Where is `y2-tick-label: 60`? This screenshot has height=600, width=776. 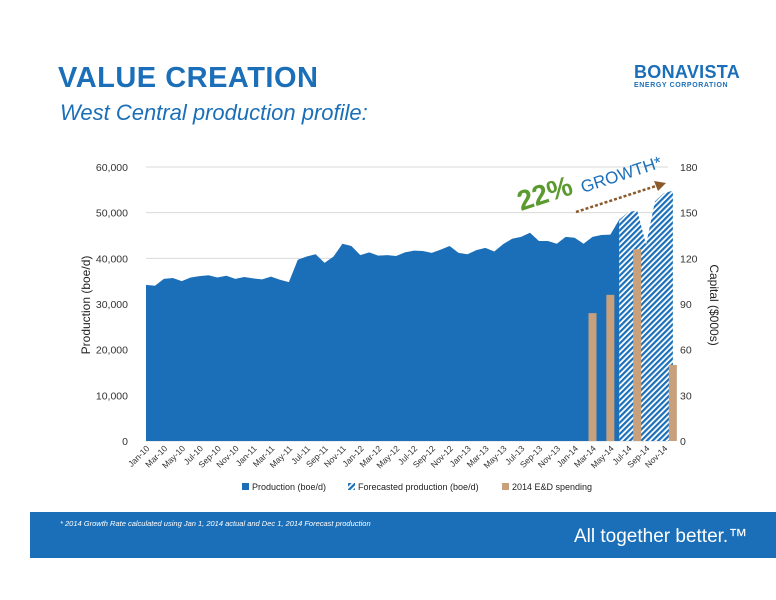
y2-tick-label: 60 is located at coordinates (686, 351).